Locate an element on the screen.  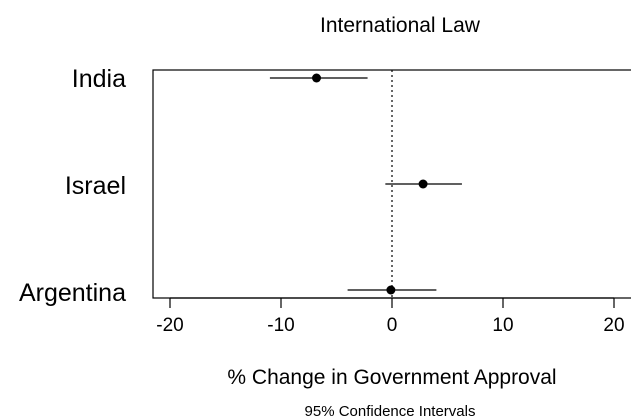
category-label-argentina: Argentina is located at coordinates (72, 293).